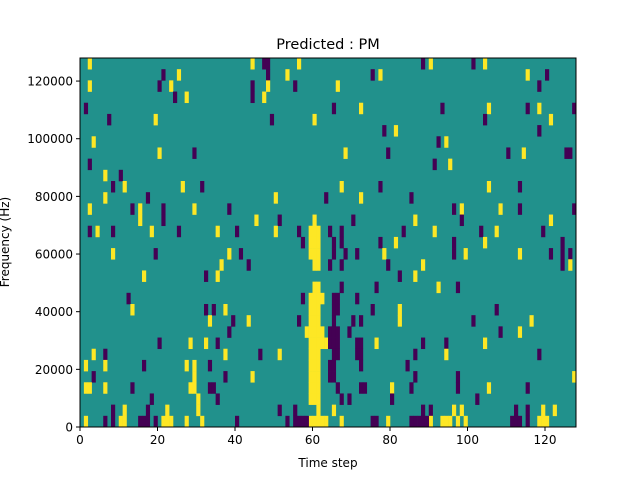 The width and height of the screenshot is (640, 484). I want to click on chart-title: Predicted : PM, so click(327, 45).